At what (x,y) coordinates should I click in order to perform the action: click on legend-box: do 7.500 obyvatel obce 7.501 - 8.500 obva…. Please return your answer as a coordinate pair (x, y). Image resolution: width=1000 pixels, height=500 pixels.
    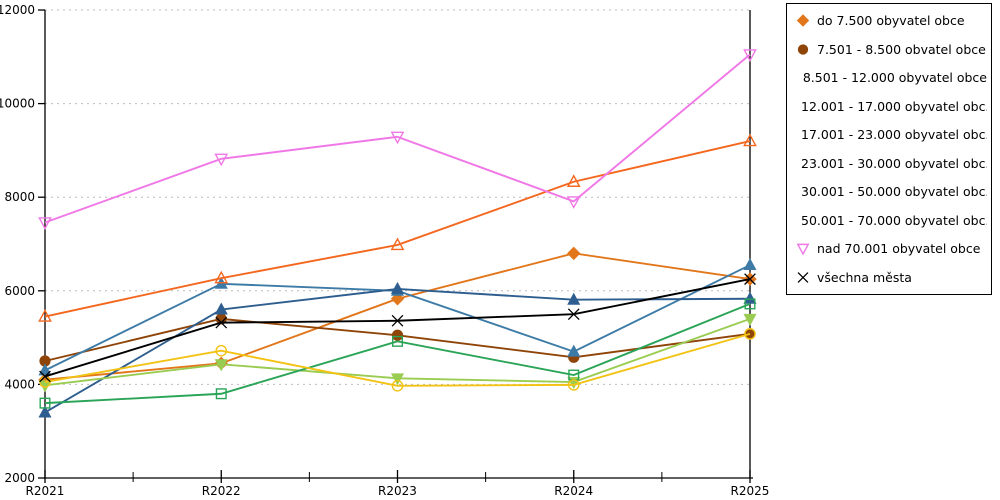
    Looking at the image, I should click on (889, 149).